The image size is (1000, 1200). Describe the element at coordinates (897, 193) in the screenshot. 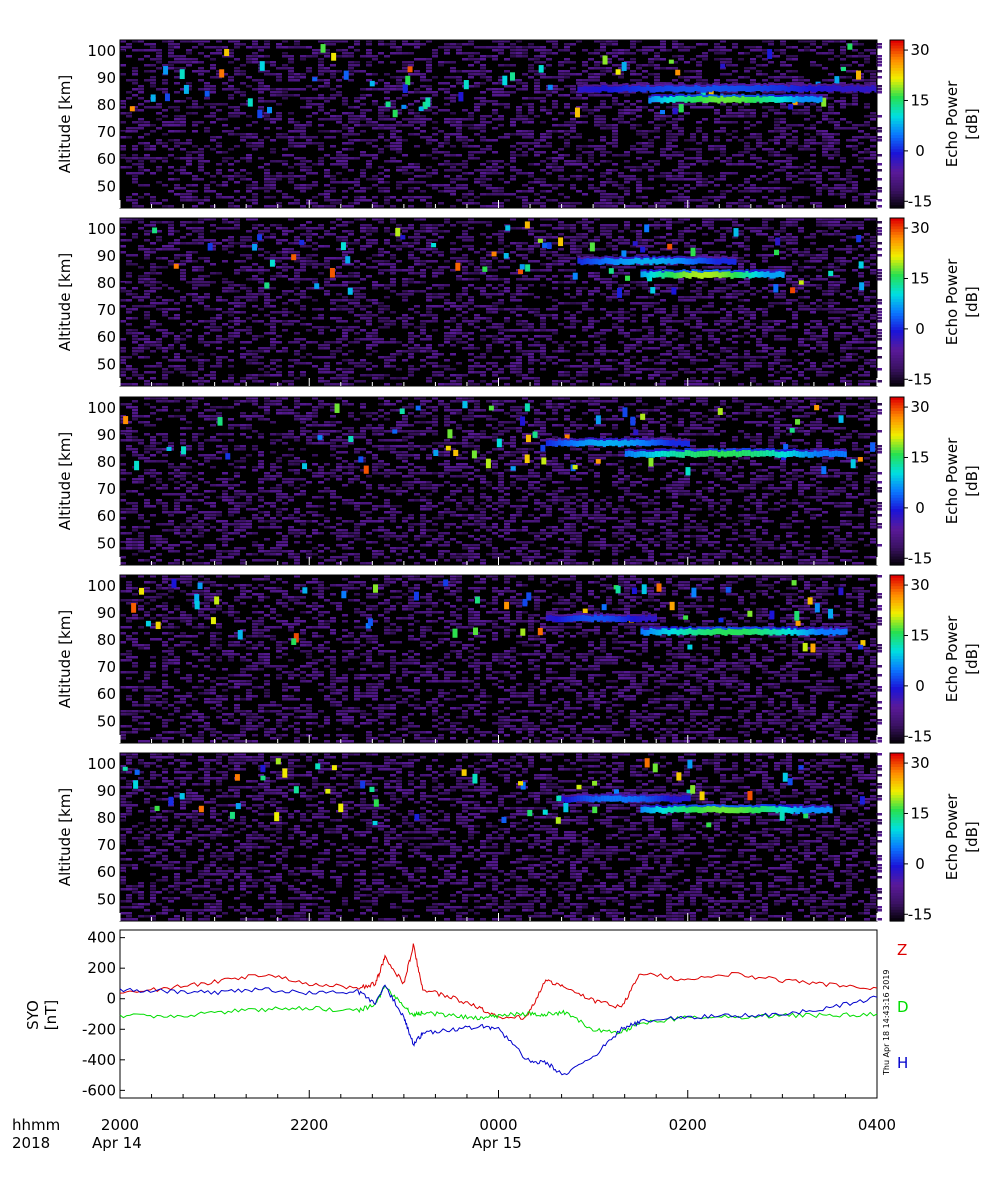

I see `colorbar-step` at that location.